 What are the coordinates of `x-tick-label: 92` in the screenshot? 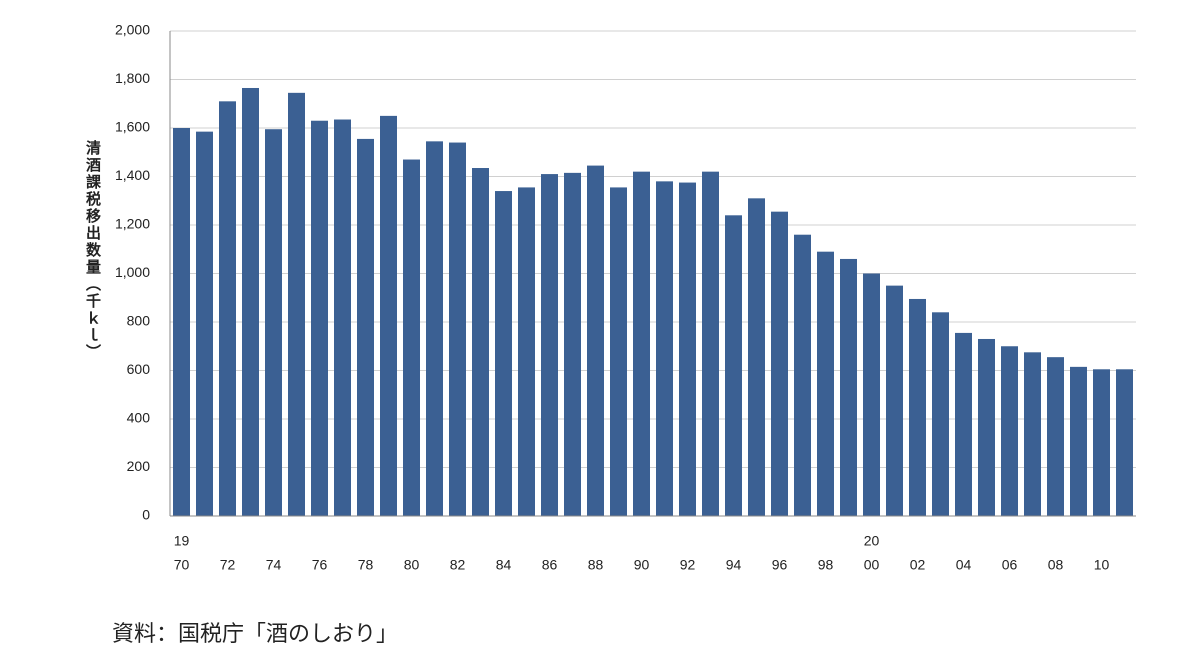 It's located at (688, 565).